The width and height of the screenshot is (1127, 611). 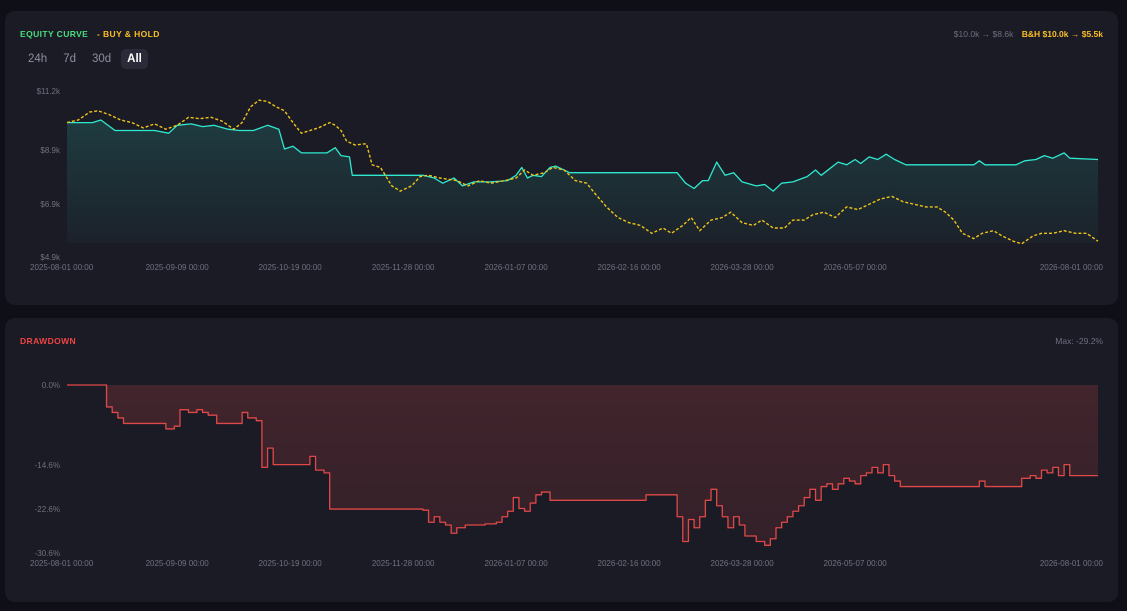 What do you see at coordinates (983, 34) in the screenshot?
I see `strategy-summary: $10.0k → $8.6k` at bounding box center [983, 34].